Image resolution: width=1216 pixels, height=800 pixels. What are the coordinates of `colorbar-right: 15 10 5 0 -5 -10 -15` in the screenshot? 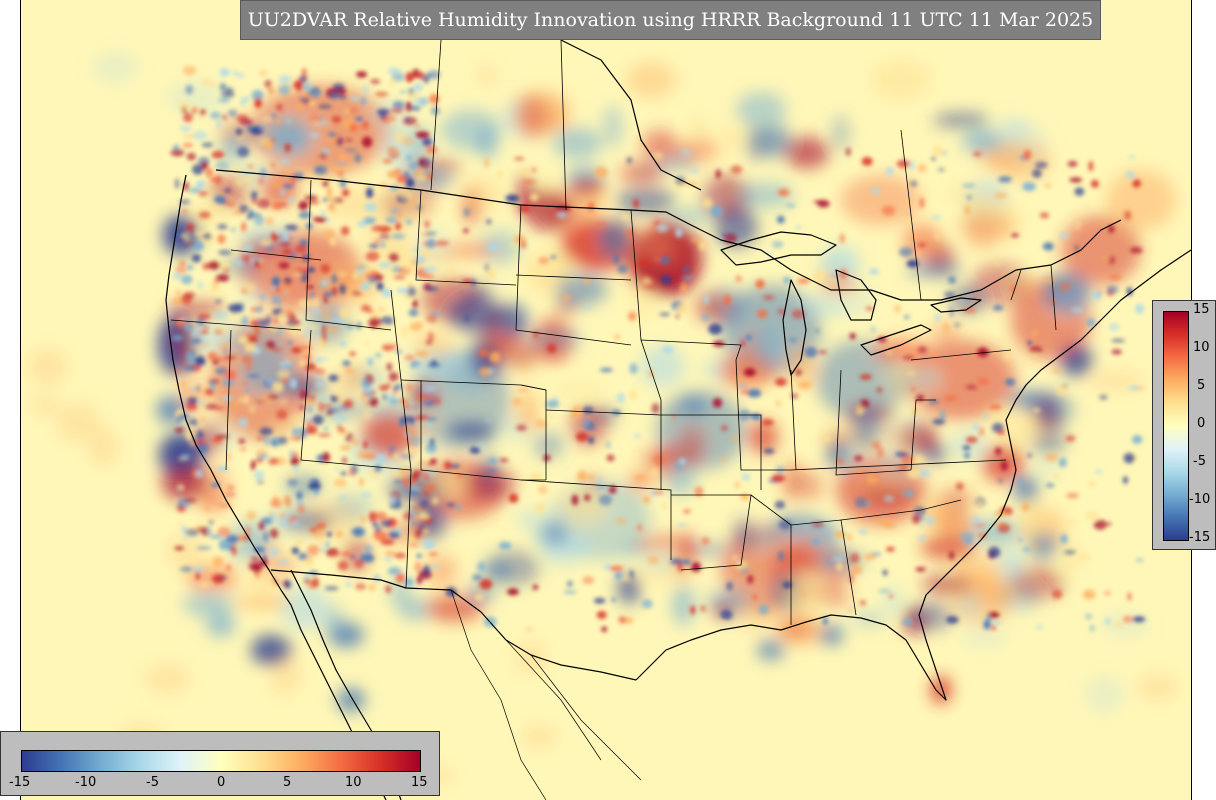 It's located at (1184, 425).